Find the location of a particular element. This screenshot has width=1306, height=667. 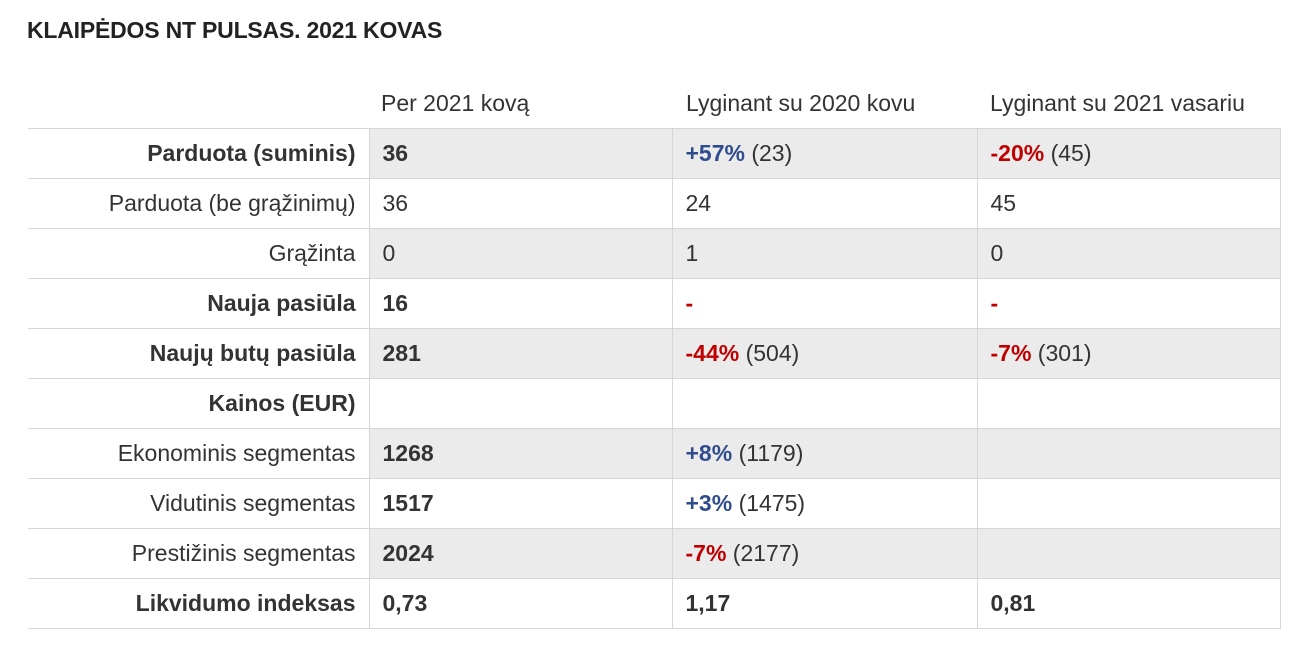

change-value: -20% is located at coordinates (1017, 153).